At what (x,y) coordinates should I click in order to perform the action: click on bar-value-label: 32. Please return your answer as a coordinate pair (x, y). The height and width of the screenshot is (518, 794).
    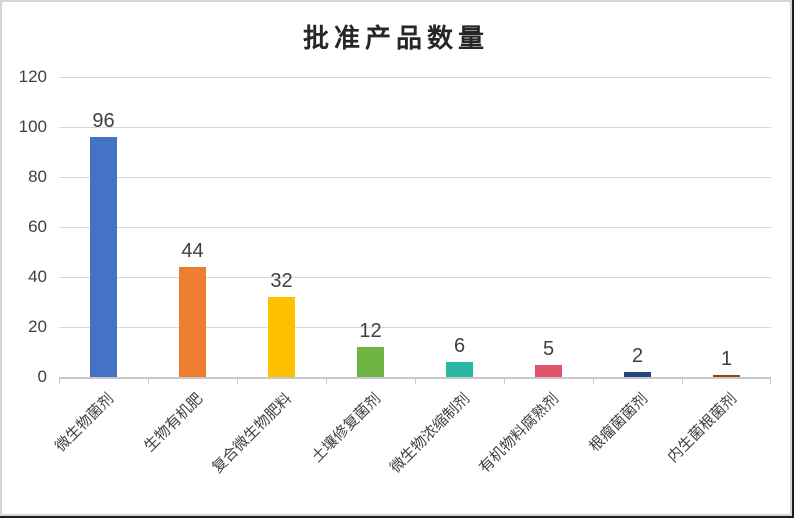
    Looking at the image, I should click on (281, 281).